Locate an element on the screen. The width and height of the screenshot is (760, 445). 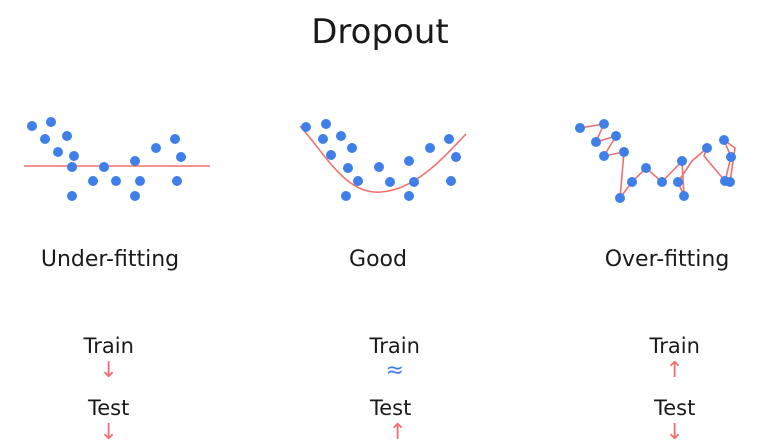
panel-label-good: Good is located at coordinates (378, 259).